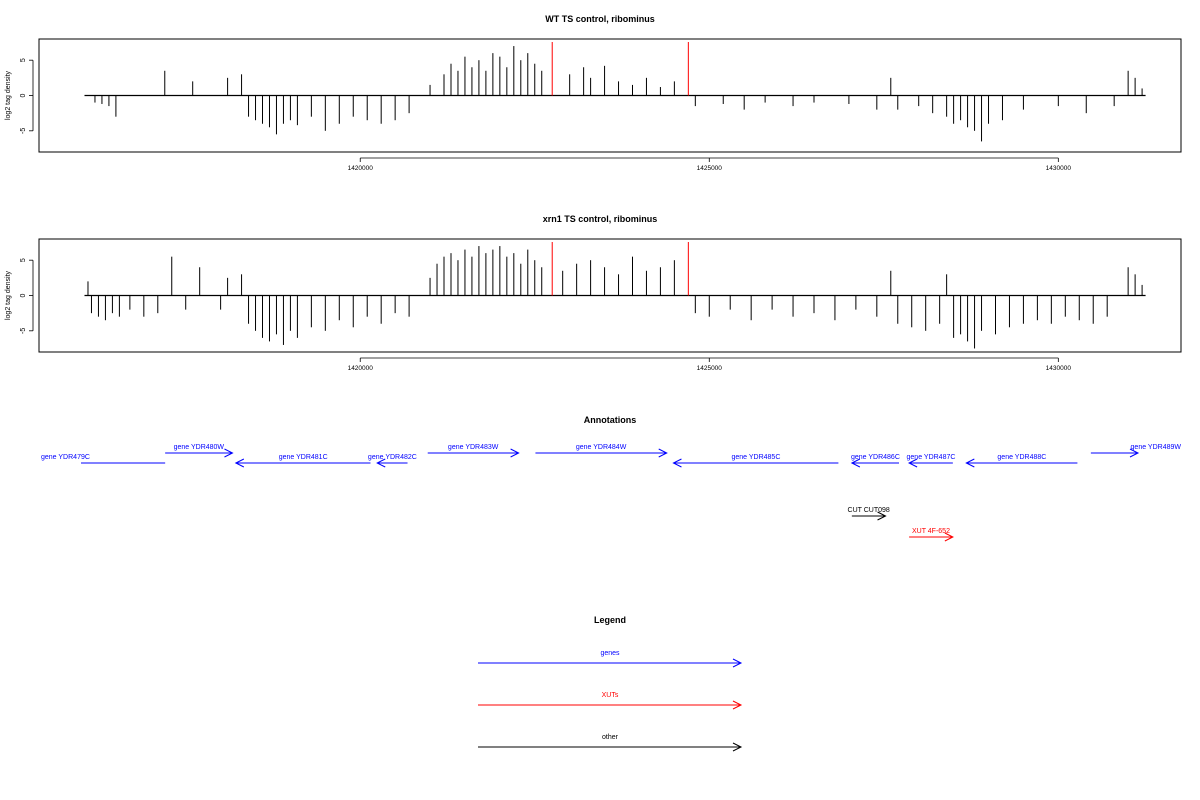  Describe the element at coordinates (1021, 457) in the screenshot. I see `annotation-label: gene YDR488C` at that location.